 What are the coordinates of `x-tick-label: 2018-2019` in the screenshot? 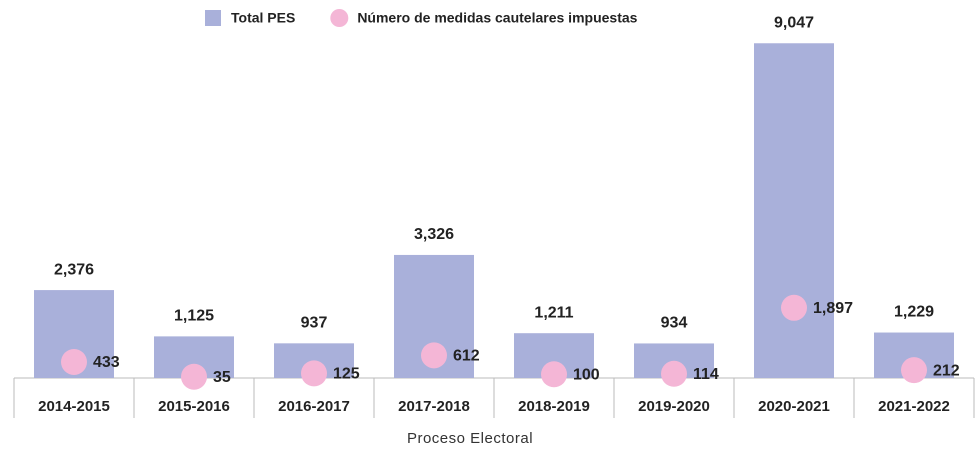 It's located at (554, 406).